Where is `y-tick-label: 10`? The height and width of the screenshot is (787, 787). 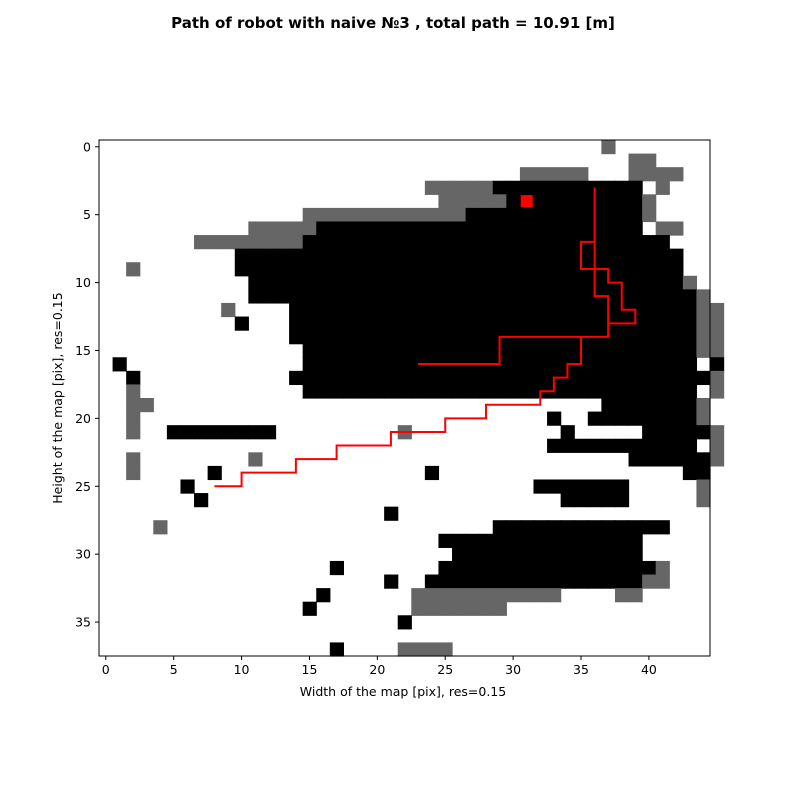
y-tick-label: 10 is located at coordinates (83, 282).